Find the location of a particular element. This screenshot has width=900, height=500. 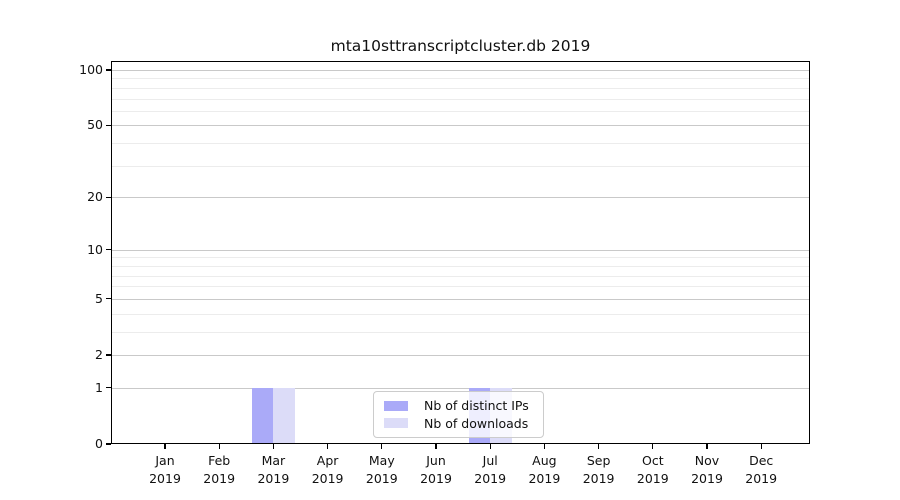

legend-item-distinct-ips: Nb of distinct IPs is located at coordinates (458, 405).